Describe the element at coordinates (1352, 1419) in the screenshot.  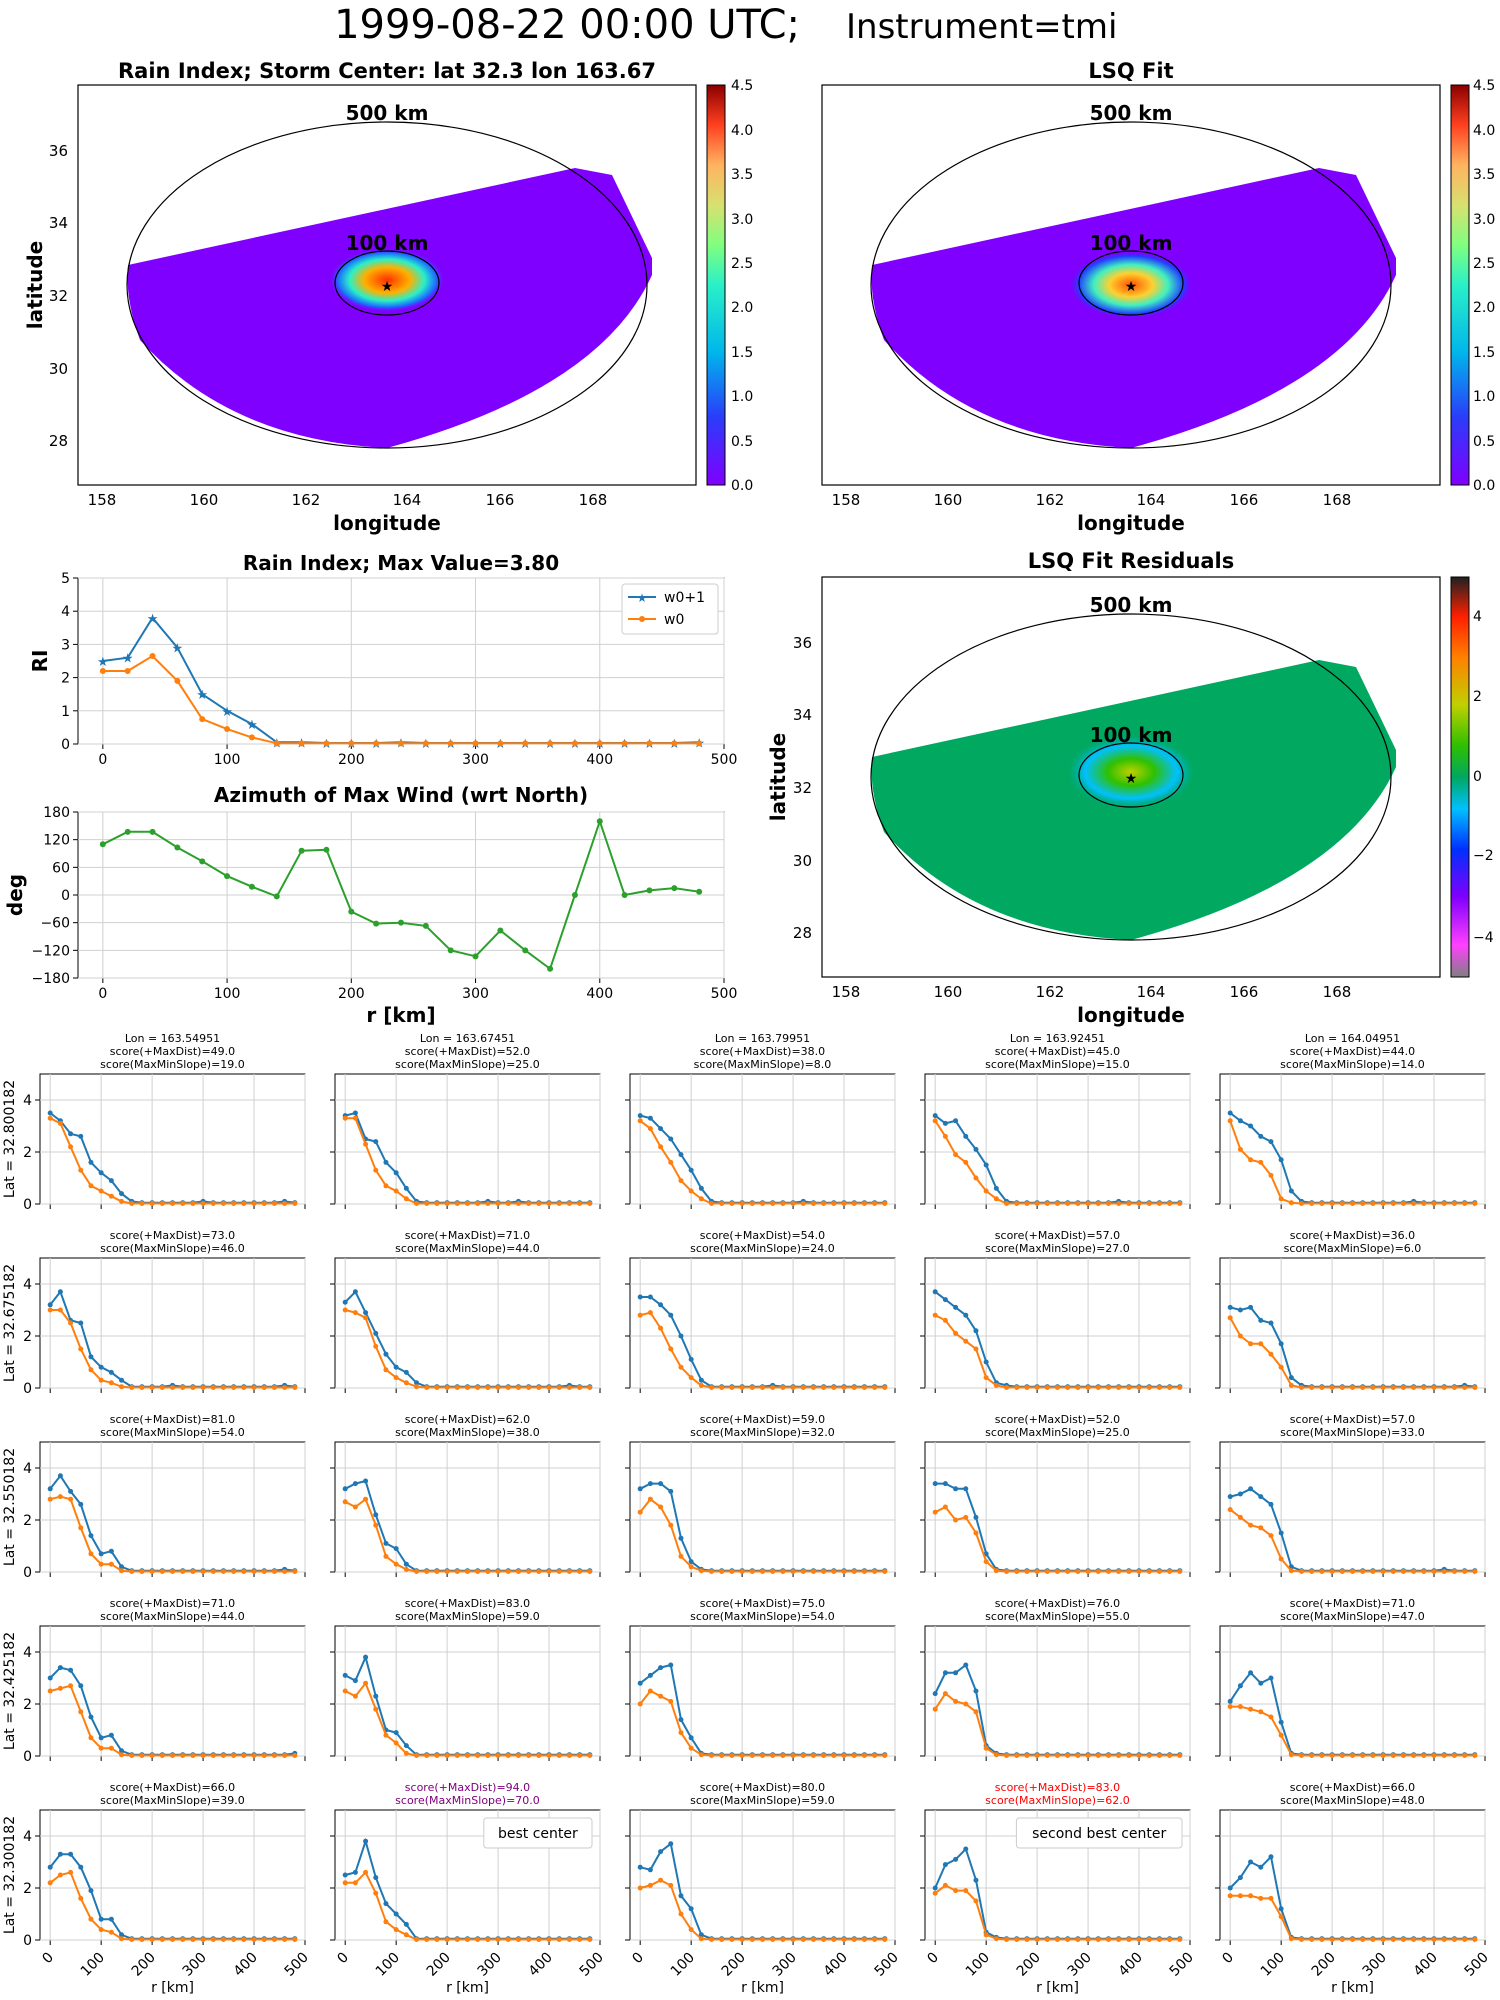
I see `panel-score-maxdist: score(+MaxDist)=57.0` at that location.